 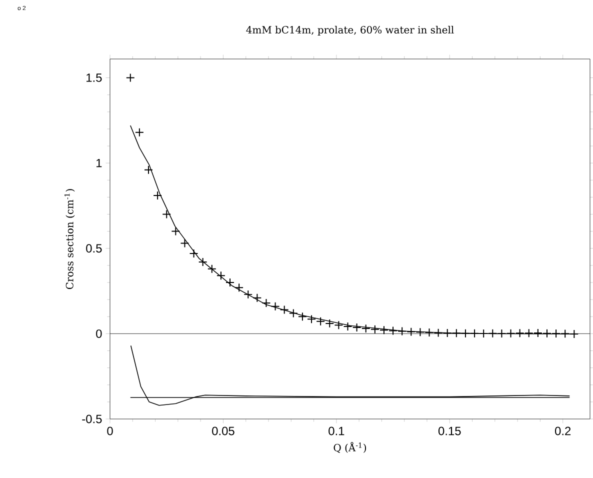 I want to click on y-tick-label: -0.5, so click(x=92, y=419).